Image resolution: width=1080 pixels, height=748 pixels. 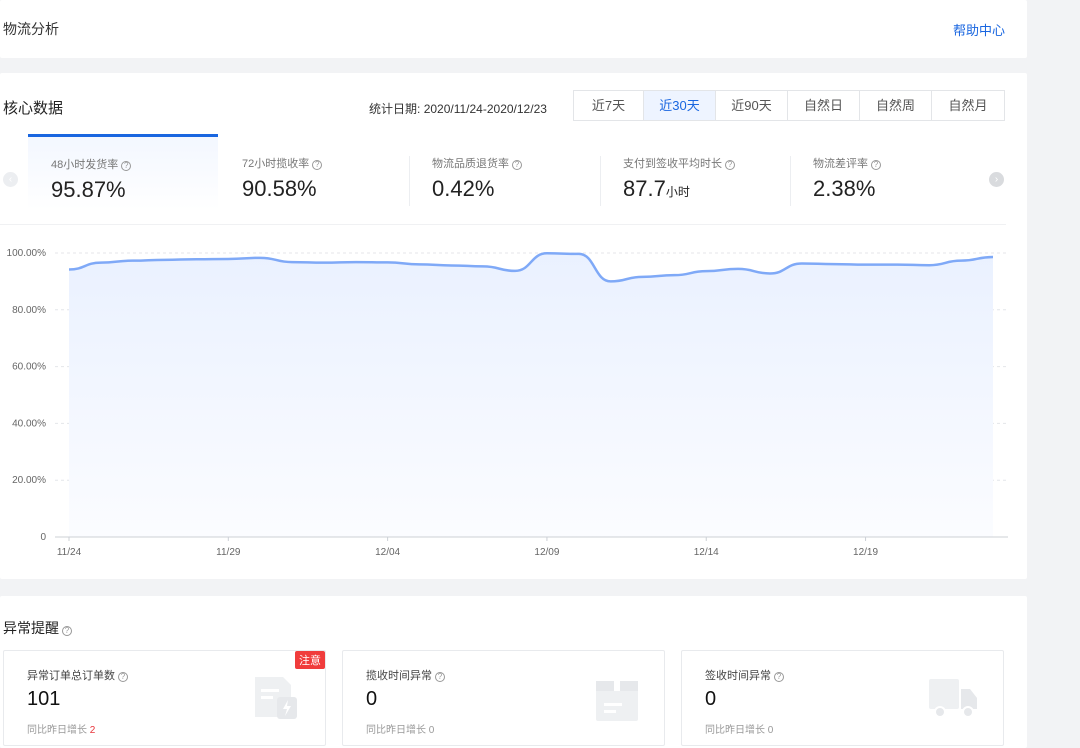 I want to click on metric-label-text: 物流品质退货率, so click(x=470, y=164).